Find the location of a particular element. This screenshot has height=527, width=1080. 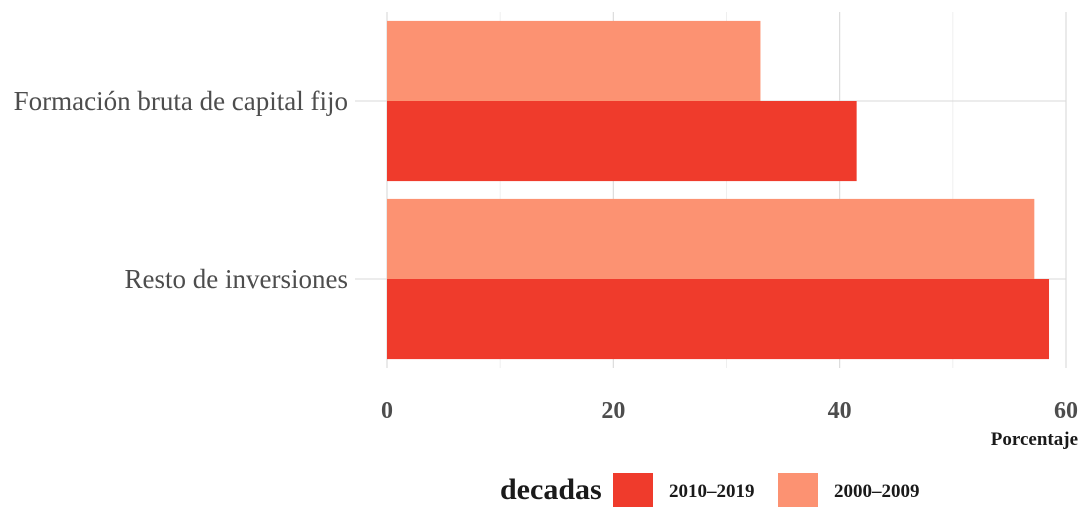

legend: decadas 2010–2019 2000–2009 is located at coordinates (710, 490).